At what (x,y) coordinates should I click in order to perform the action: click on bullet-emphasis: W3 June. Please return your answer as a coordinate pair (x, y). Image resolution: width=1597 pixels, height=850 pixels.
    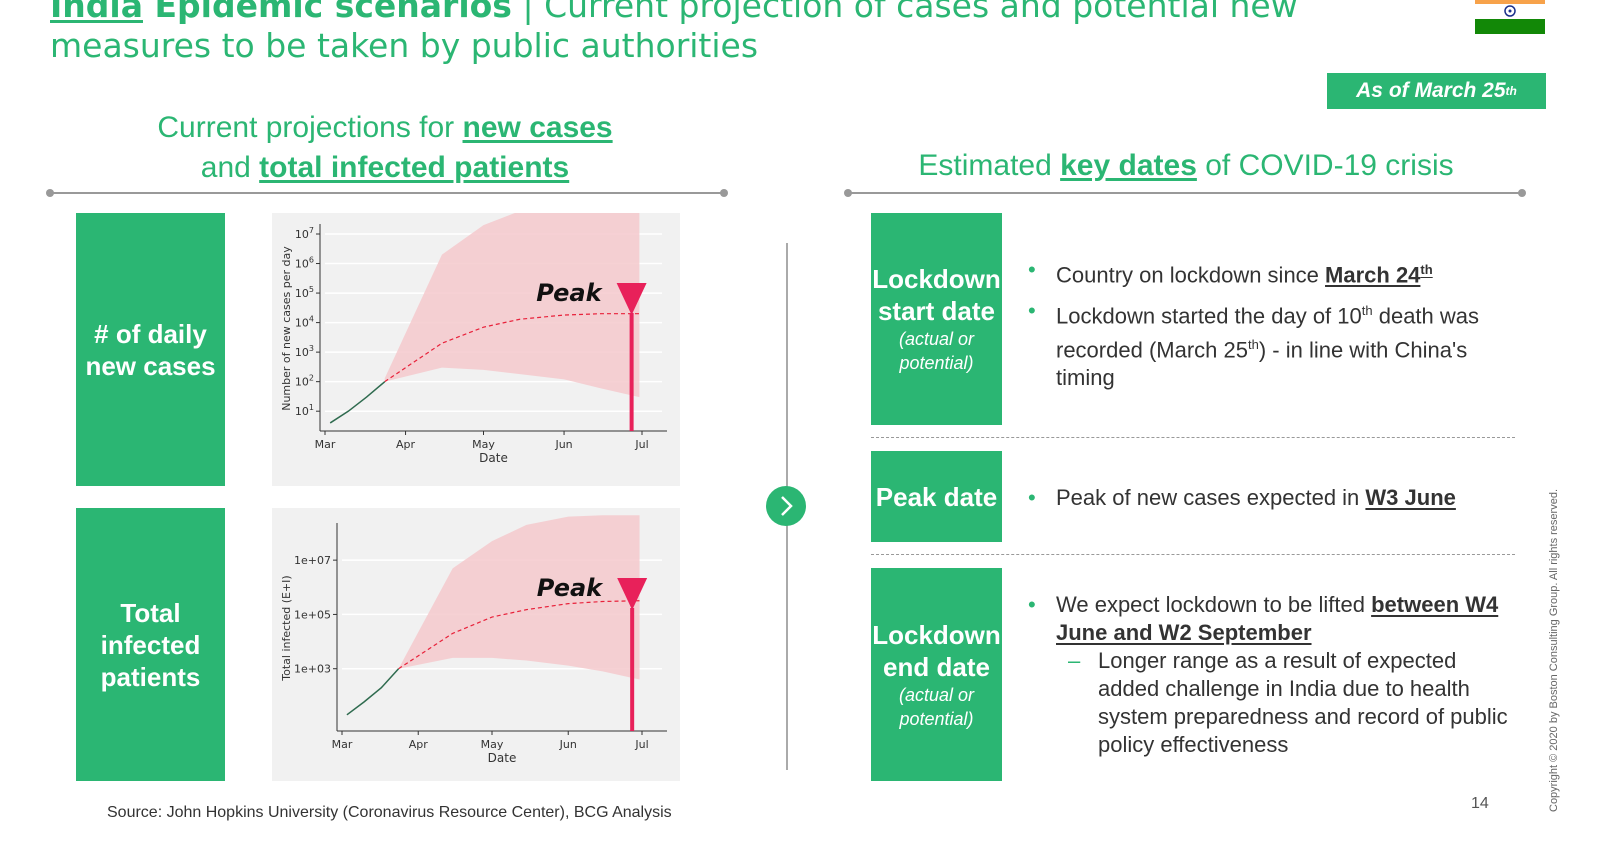
    Looking at the image, I should click on (1410, 497).